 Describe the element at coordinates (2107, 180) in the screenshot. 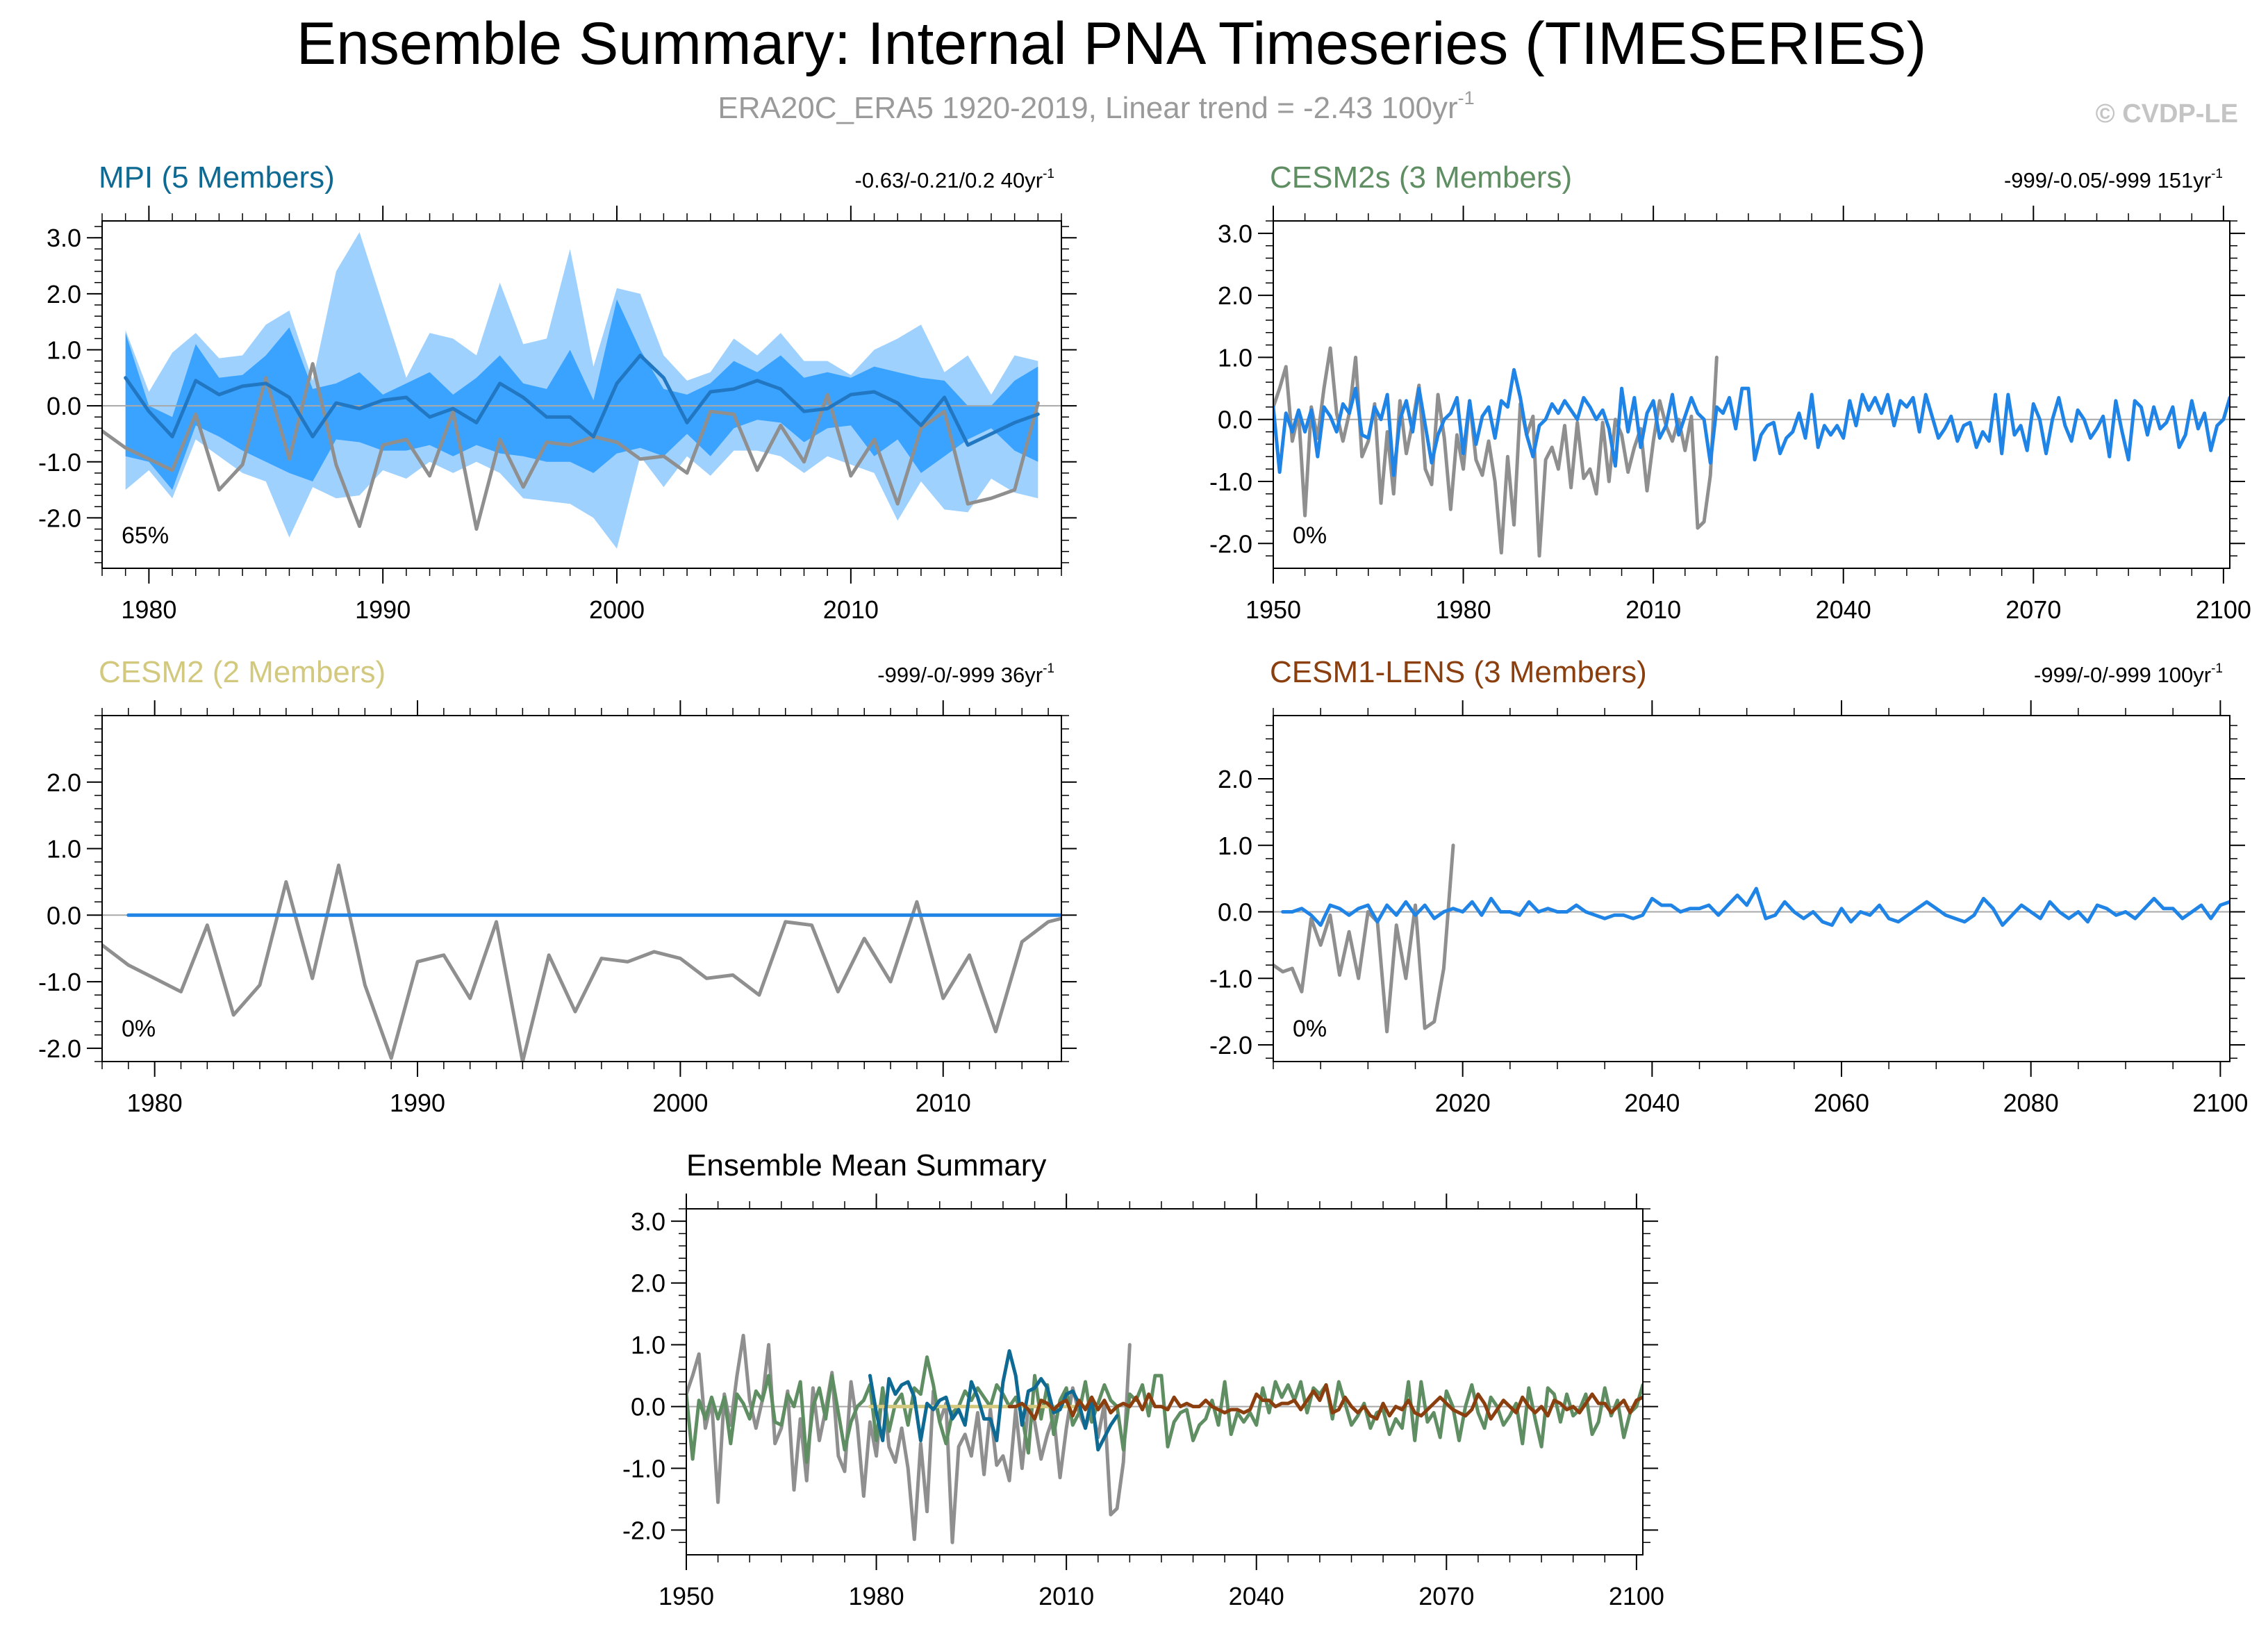

I see `trend-label-main: -999/-0.05/-999 151yr` at that location.